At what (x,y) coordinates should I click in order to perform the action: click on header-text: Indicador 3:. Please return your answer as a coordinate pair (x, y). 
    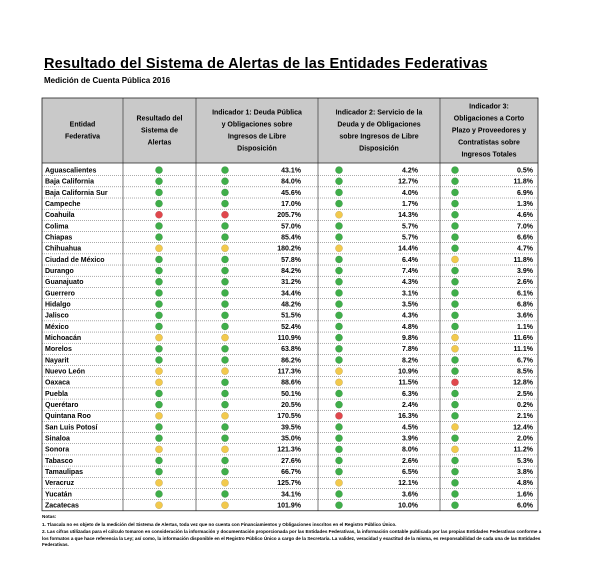
    Looking at the image, I should click on (489, 106).